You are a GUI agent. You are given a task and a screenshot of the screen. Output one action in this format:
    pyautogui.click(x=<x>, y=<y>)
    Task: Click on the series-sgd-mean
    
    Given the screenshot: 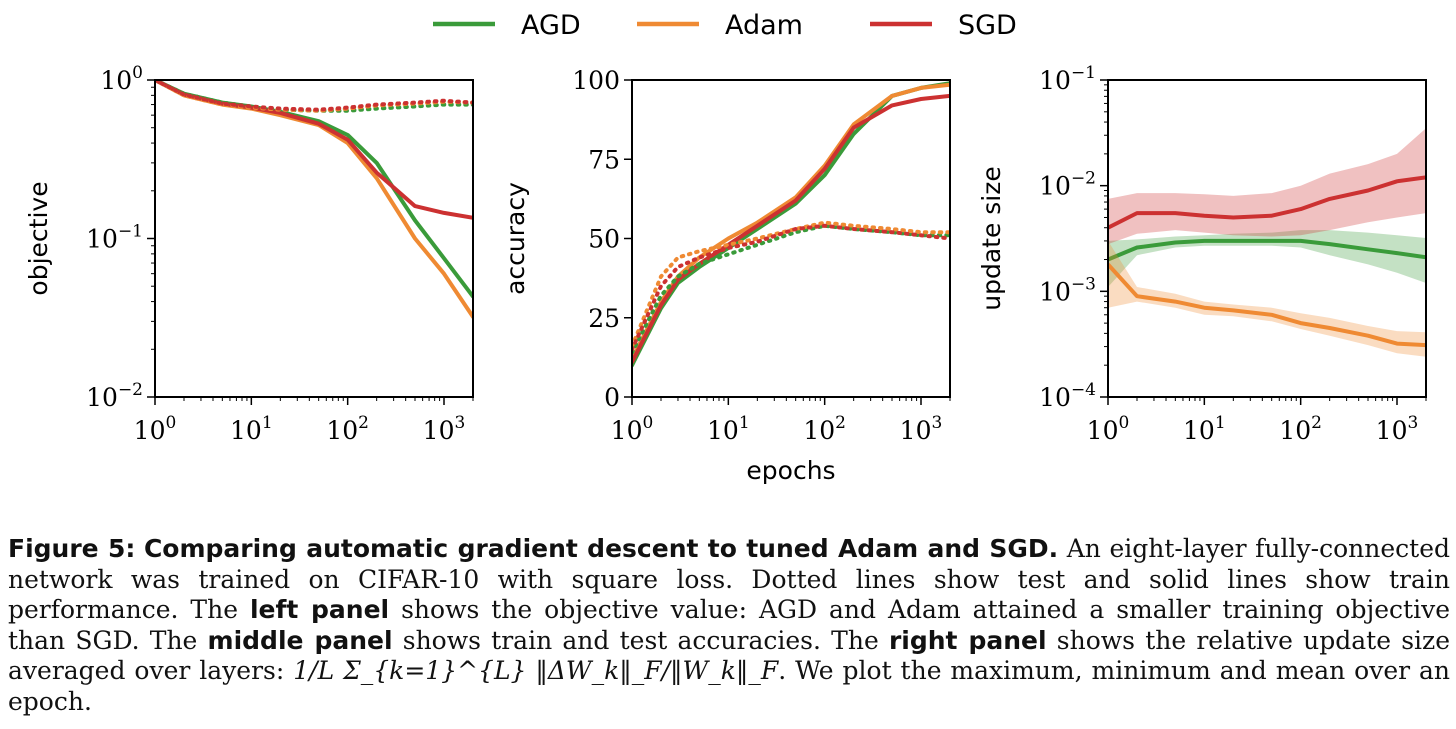 What is the action you would take?
    pyautogui.click(x=1267, y=202)
    